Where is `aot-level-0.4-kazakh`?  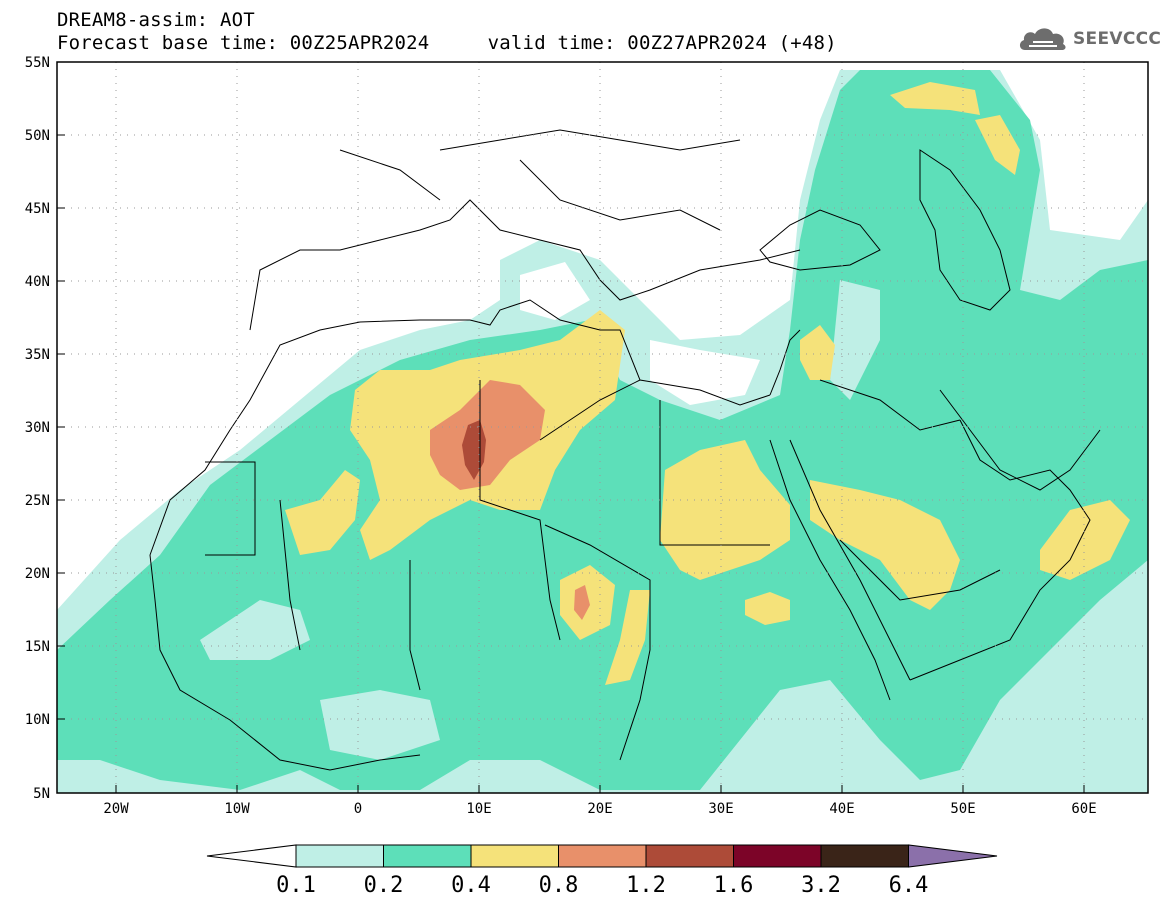 aot-level-0.4-kazakh is located at coordinates (997, 145).